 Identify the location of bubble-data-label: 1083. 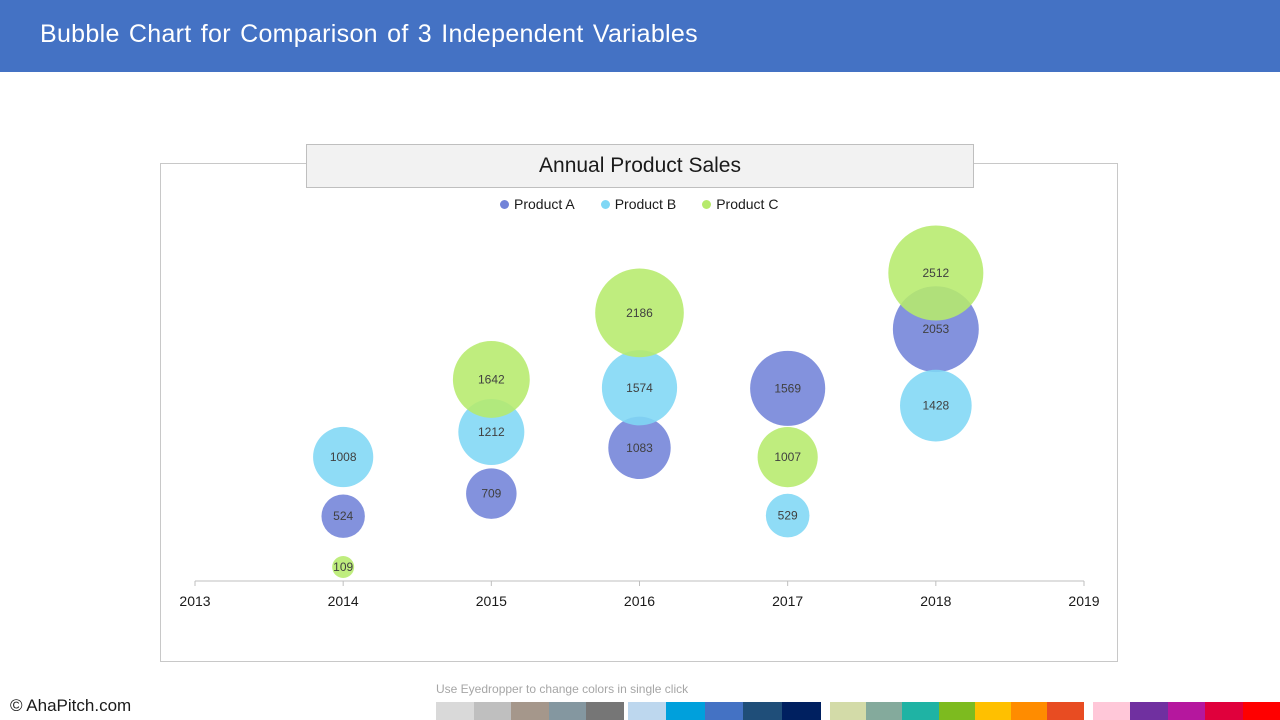
(639, 448).